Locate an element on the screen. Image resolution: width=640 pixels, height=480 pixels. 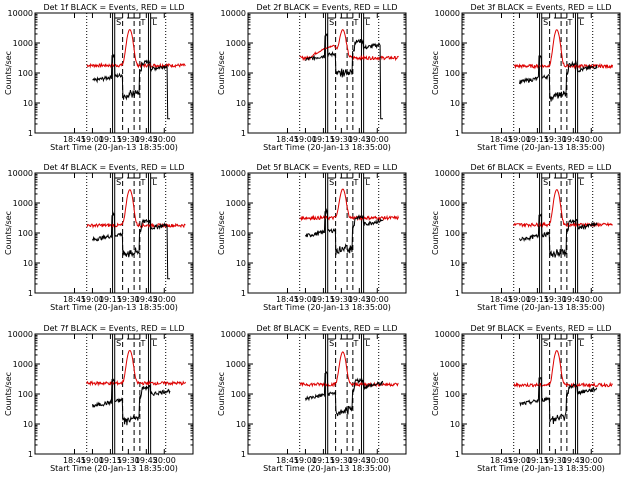
panel-title: Det 1f BLACK = Events, RED = LLD is located at coordinates (113, 7).